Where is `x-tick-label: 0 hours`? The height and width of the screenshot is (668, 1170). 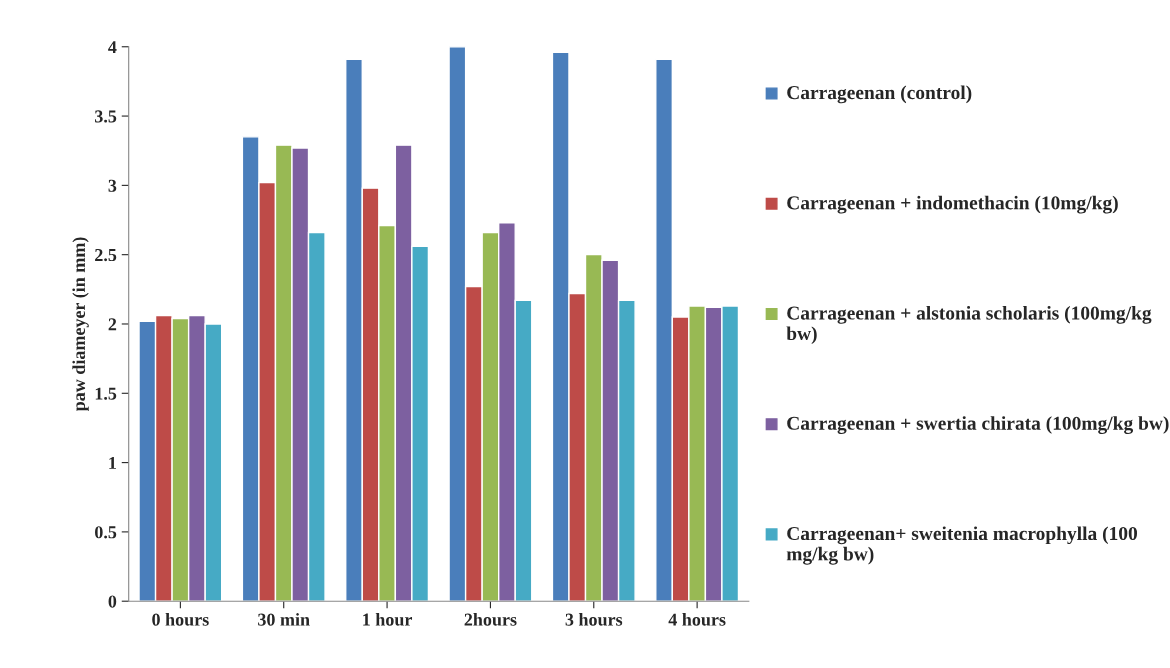
x-tick-label: 0 hours is located at coordinates (180, 619).